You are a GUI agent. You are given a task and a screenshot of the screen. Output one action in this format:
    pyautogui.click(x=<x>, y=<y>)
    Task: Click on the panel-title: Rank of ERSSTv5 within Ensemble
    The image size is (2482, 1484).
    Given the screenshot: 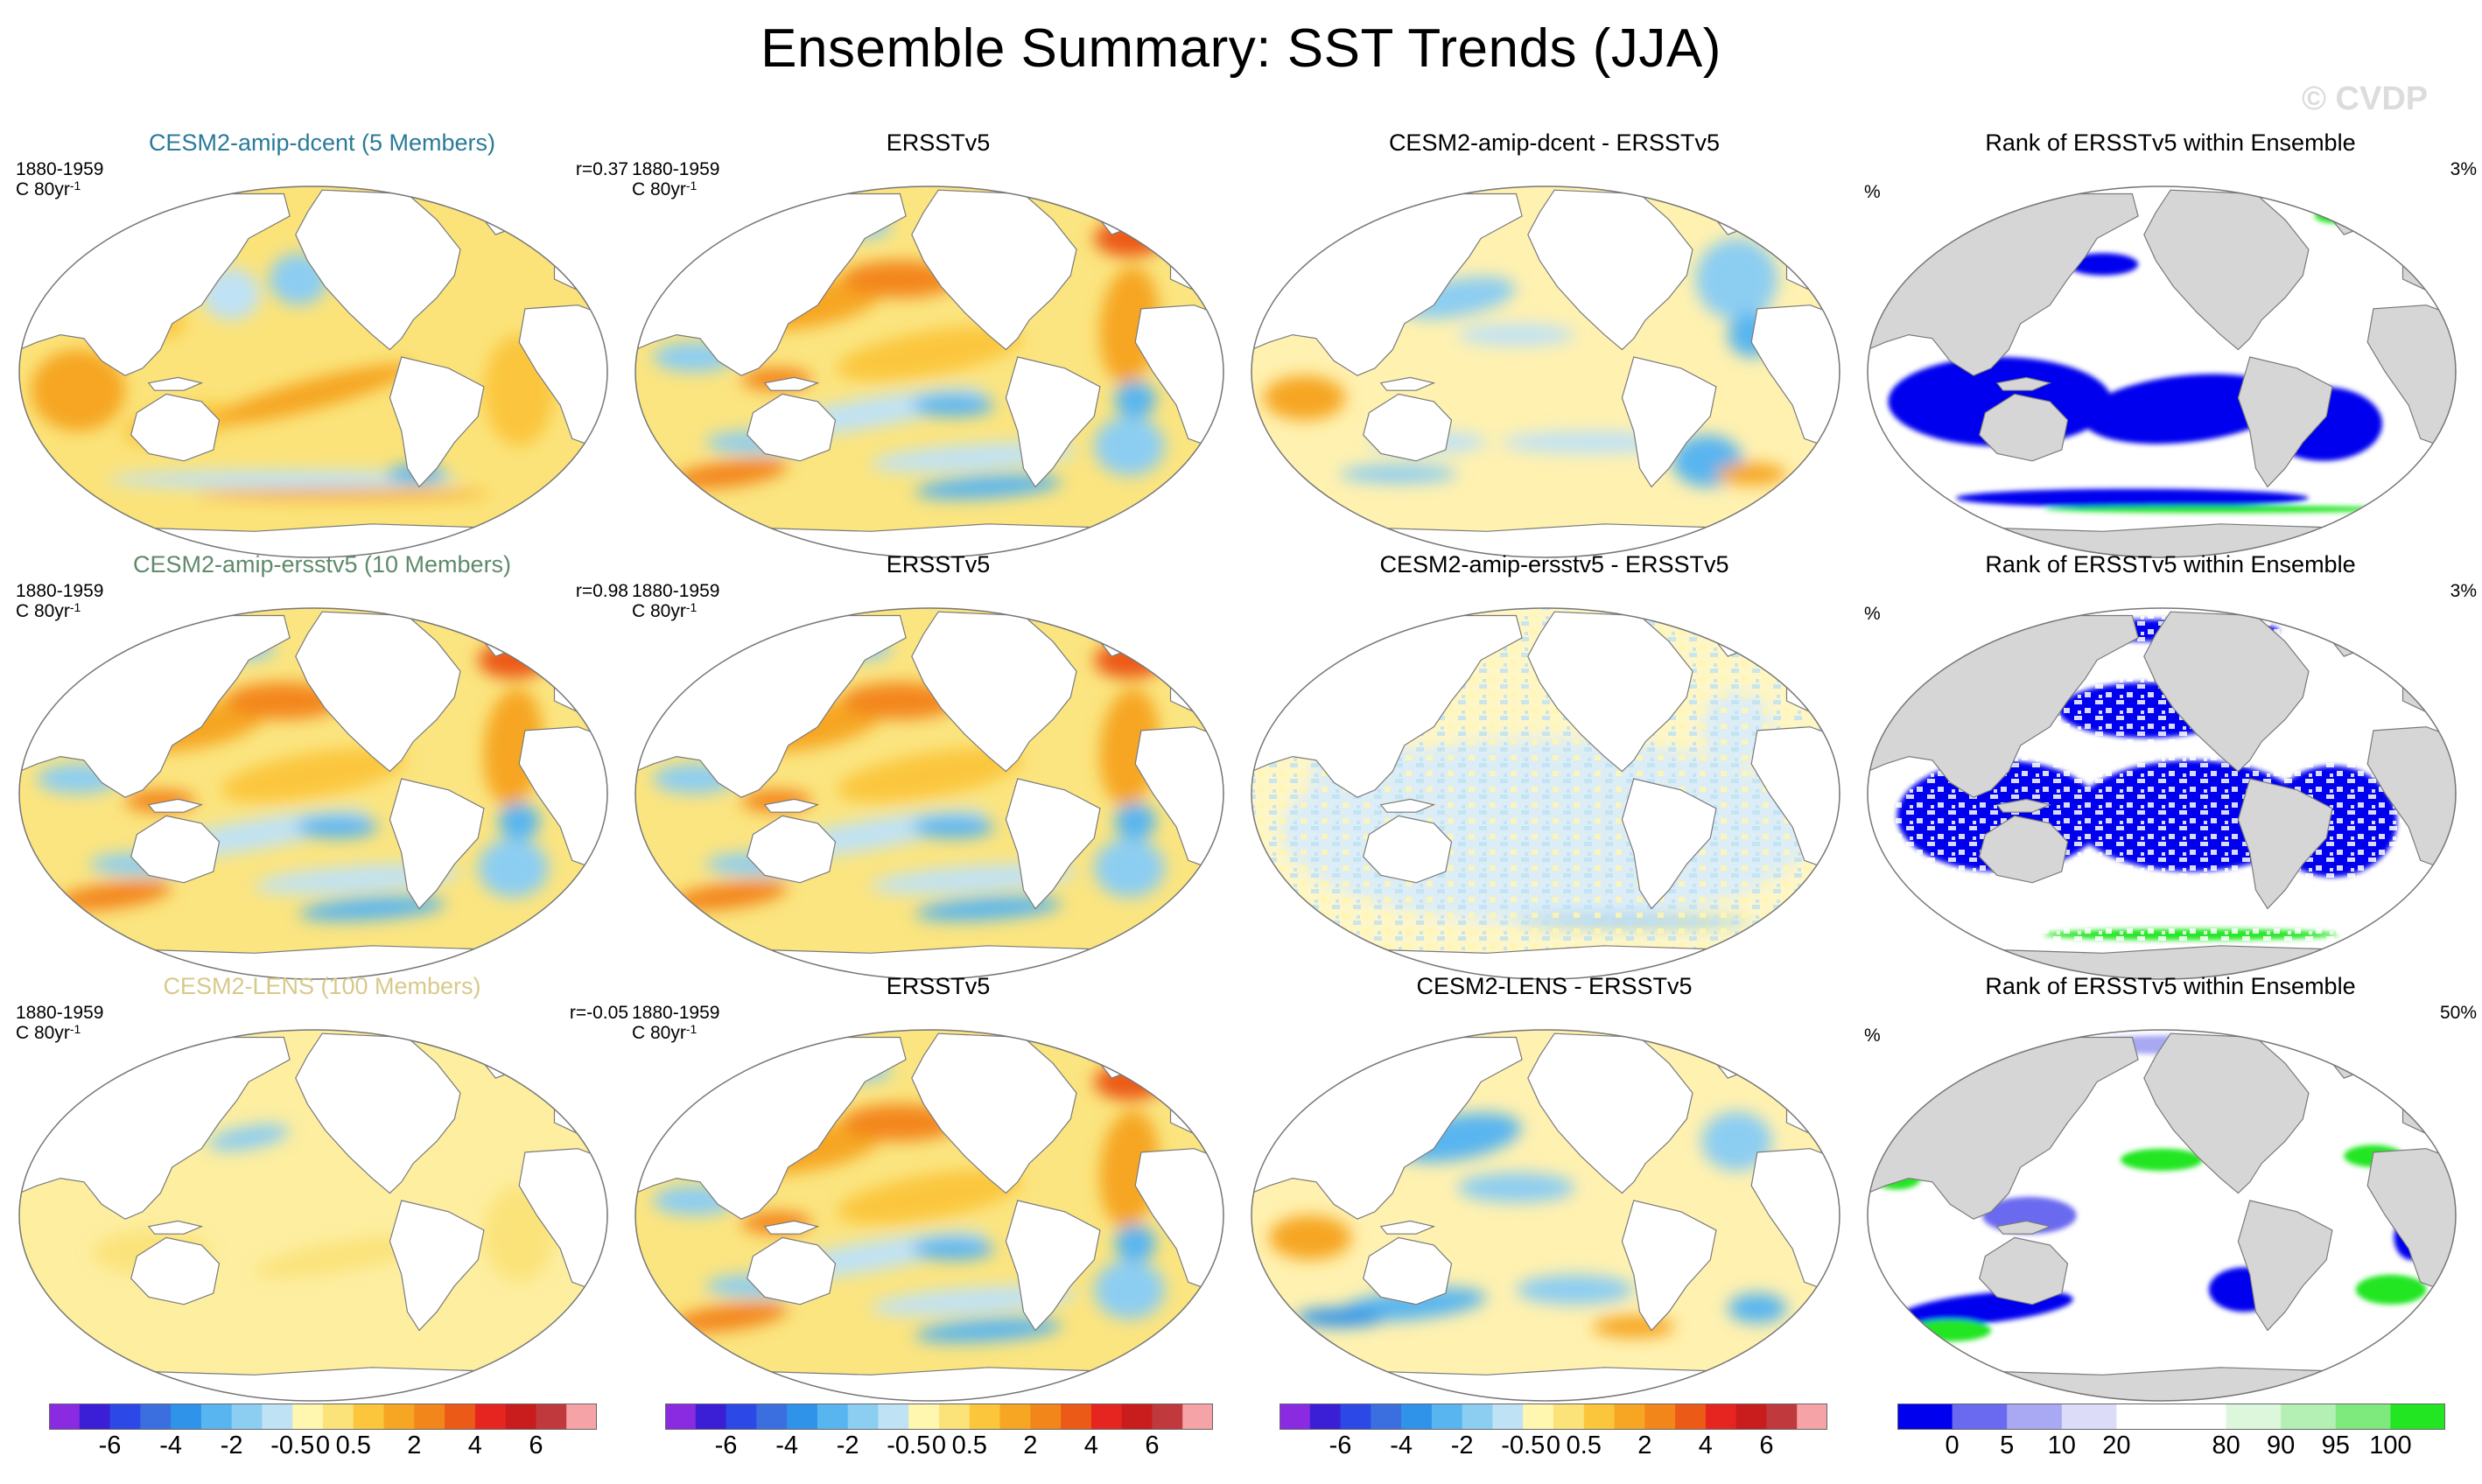 What is the action you would take?
    pyautogui.click(x=2170, y=143)
    